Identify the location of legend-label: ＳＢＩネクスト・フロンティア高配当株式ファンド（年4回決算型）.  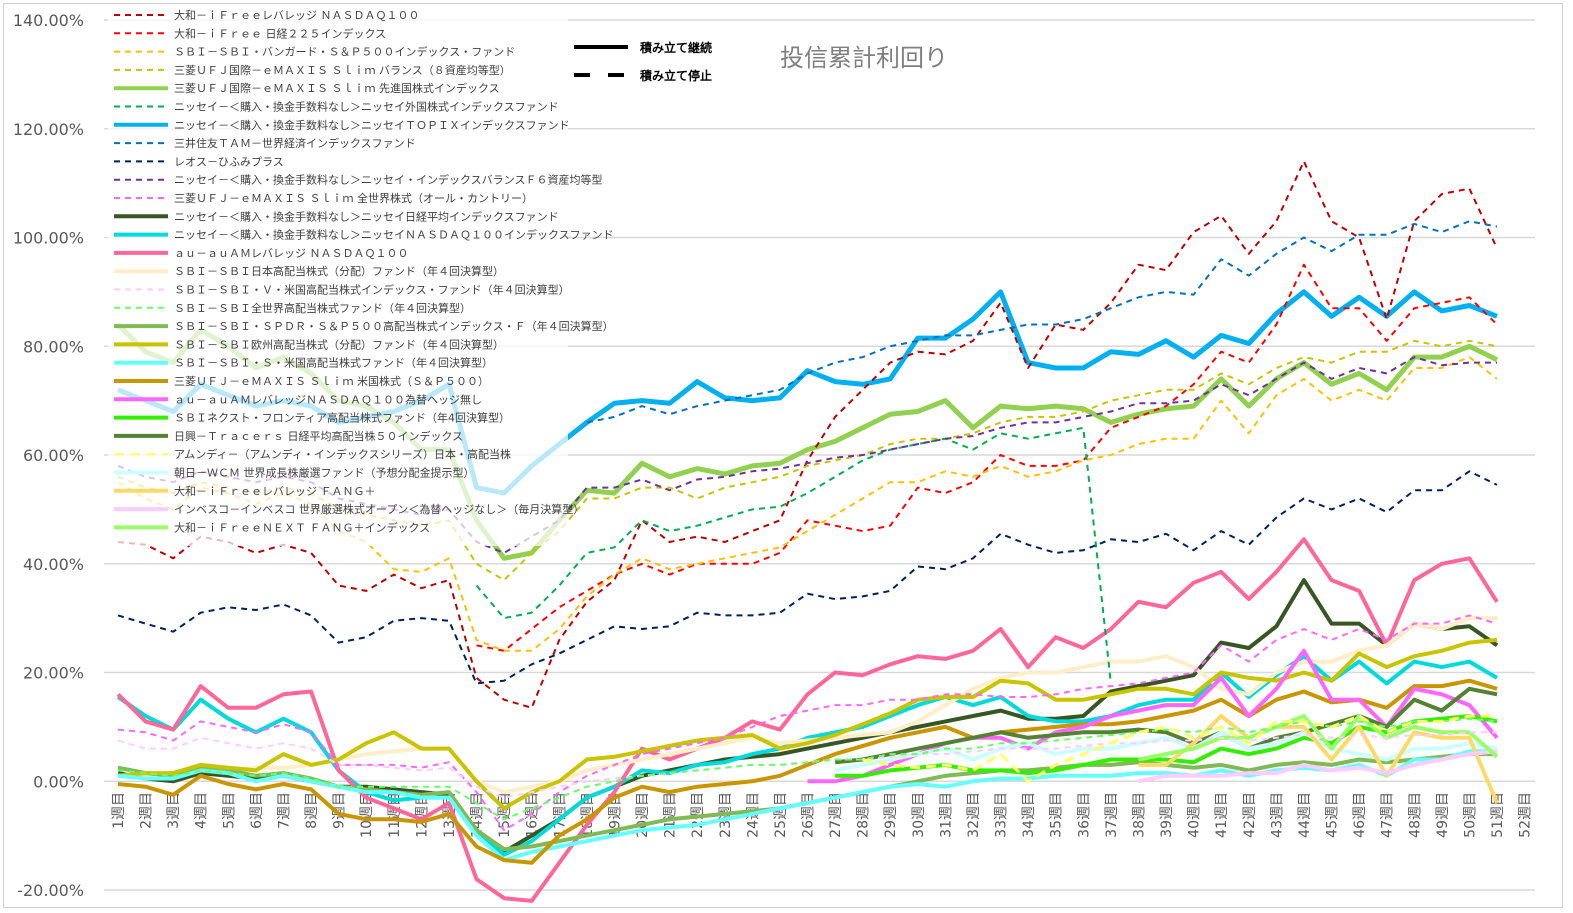
(342, 418).